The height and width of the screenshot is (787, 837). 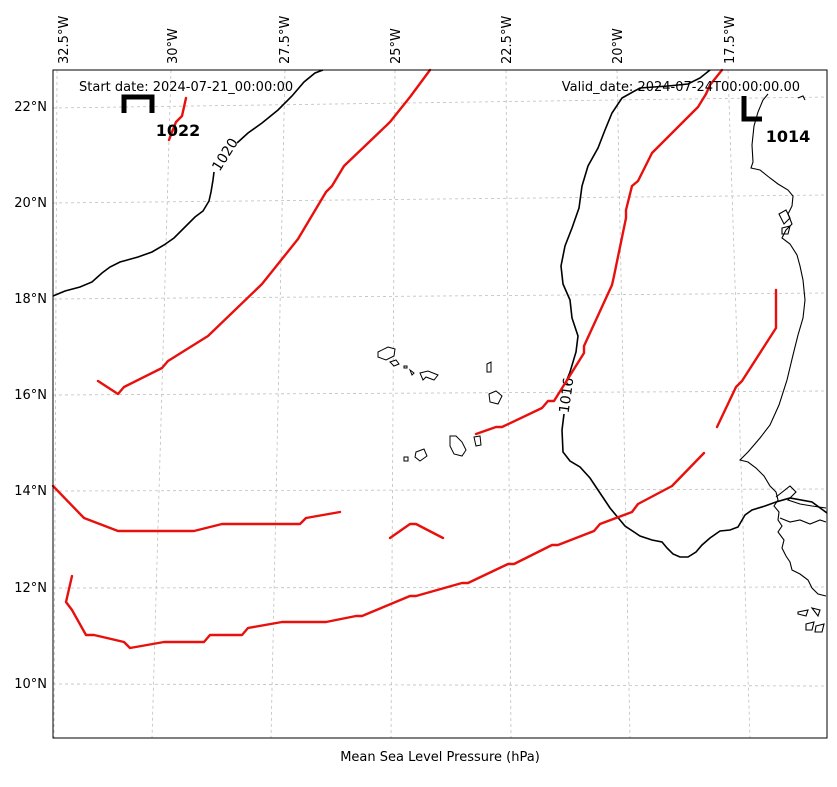 What do you see at coordinates (623, 404) in the screenshot?
I see `meridian-20w` at bounding box center [623, 404].